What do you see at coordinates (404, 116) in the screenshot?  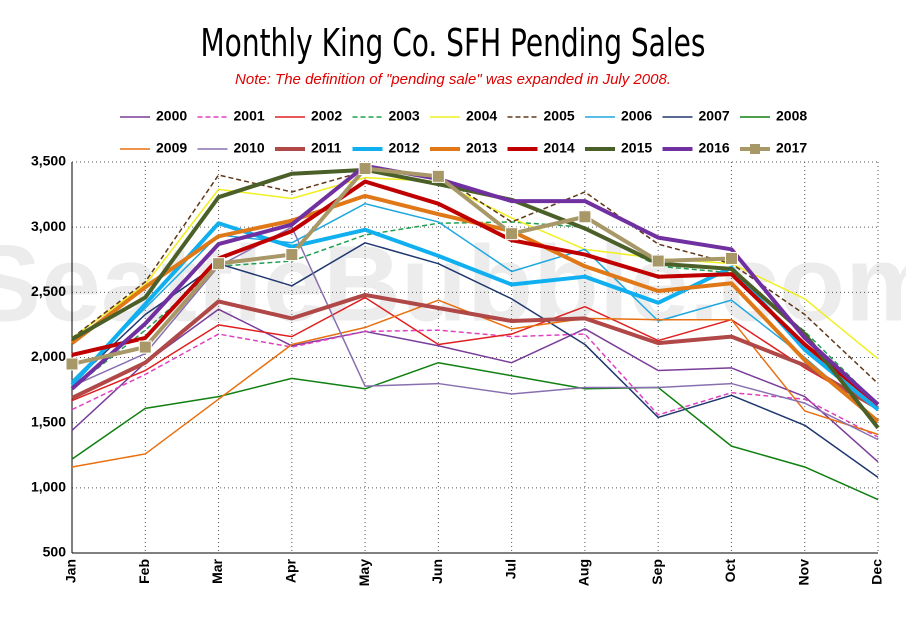 I see `legend-label: 2003` at bounding box center [404, 116].